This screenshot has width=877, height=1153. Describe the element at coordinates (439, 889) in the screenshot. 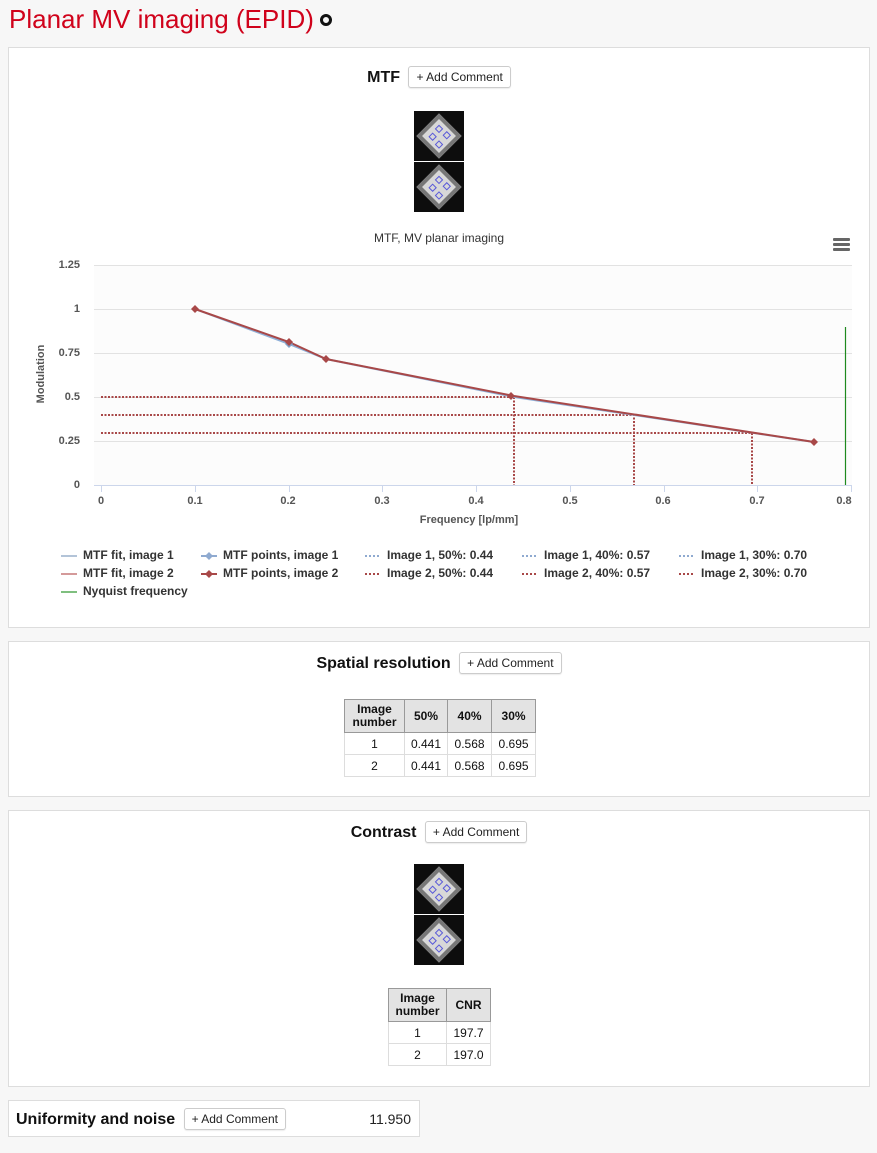

I see `contrast-image-1-thumbnail` at that location.